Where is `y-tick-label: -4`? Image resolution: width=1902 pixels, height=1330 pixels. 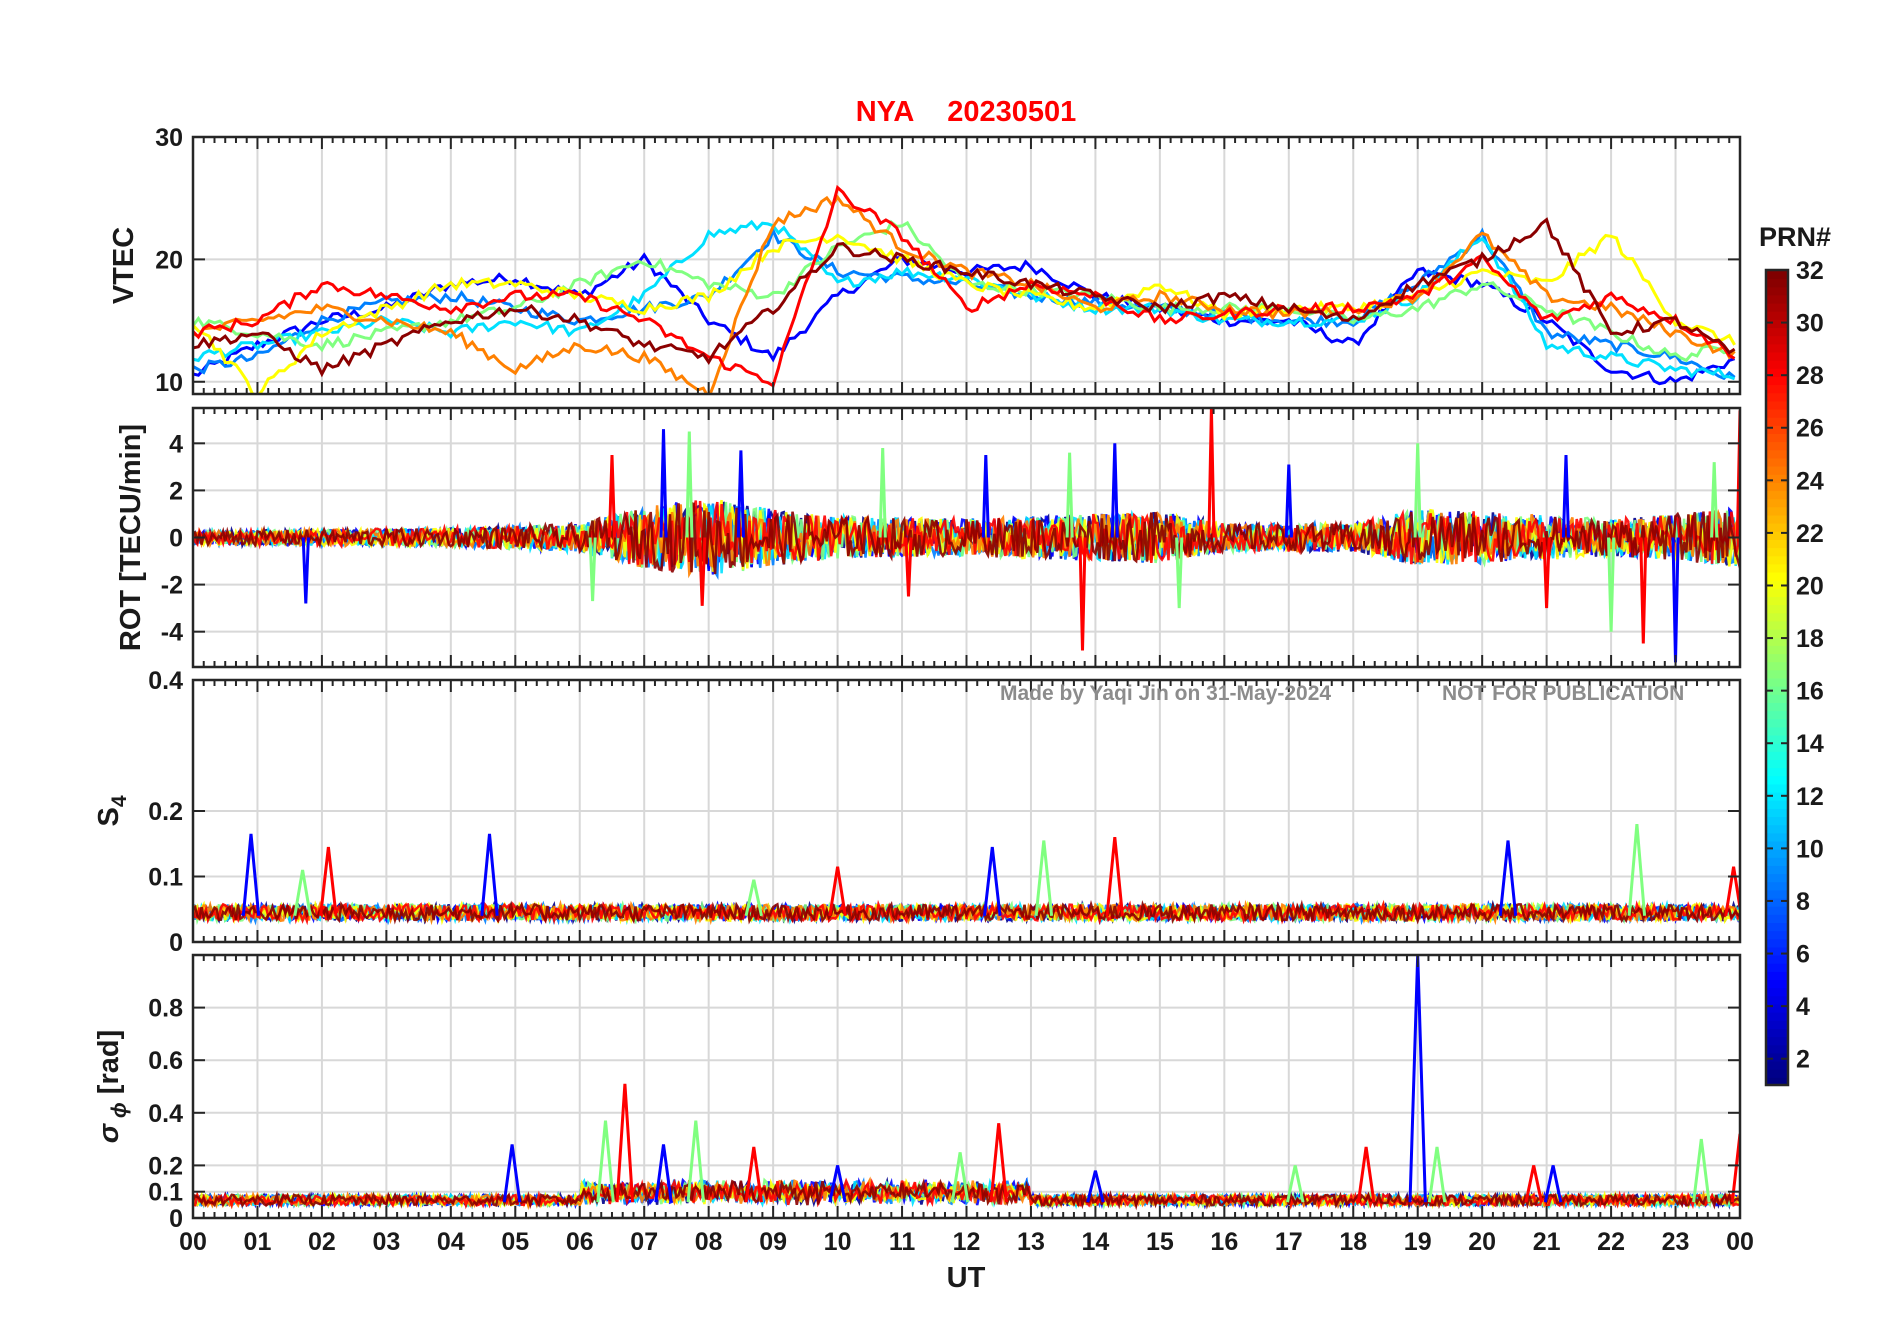
y-tick-label: -4 is located at coordinates (172, 633).